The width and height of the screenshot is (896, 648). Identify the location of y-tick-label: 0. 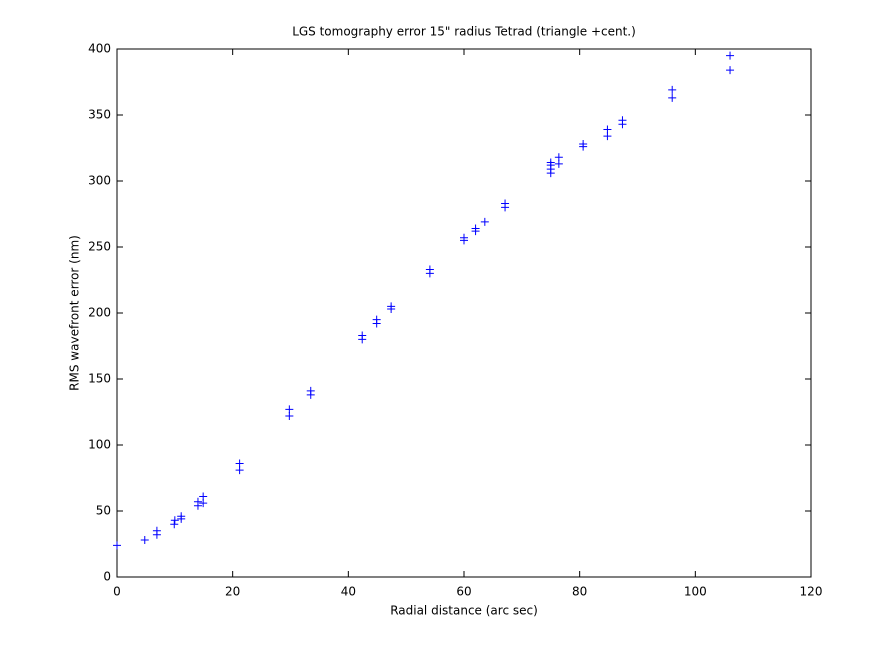
(107, 577).